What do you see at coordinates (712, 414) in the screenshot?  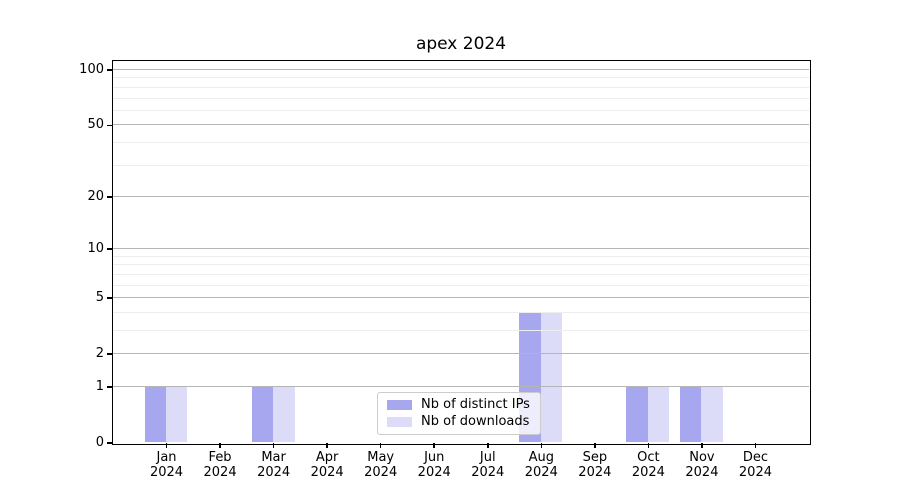 I see `bar-nov-downloads` at bounding box center [712, 414].